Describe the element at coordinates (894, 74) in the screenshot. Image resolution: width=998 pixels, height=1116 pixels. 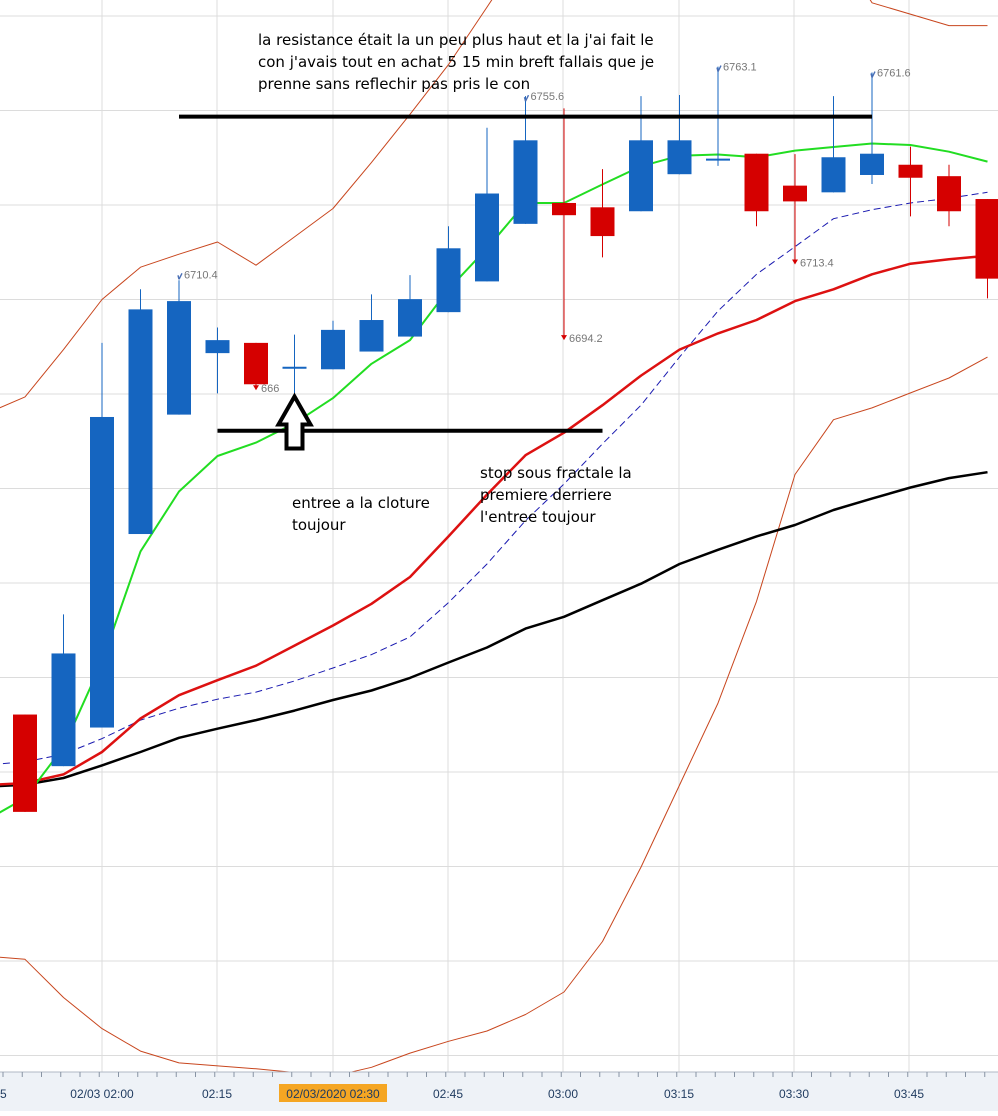
I see `fractal-label: 6761.6` at that location.